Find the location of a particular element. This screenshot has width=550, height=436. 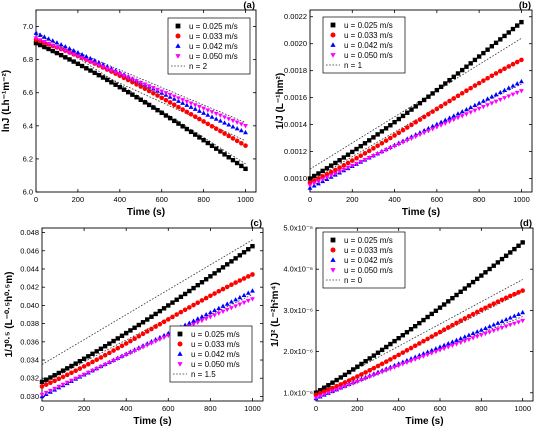

legend-label: u = 0.050 m/s is located at coordinates (215, 364).